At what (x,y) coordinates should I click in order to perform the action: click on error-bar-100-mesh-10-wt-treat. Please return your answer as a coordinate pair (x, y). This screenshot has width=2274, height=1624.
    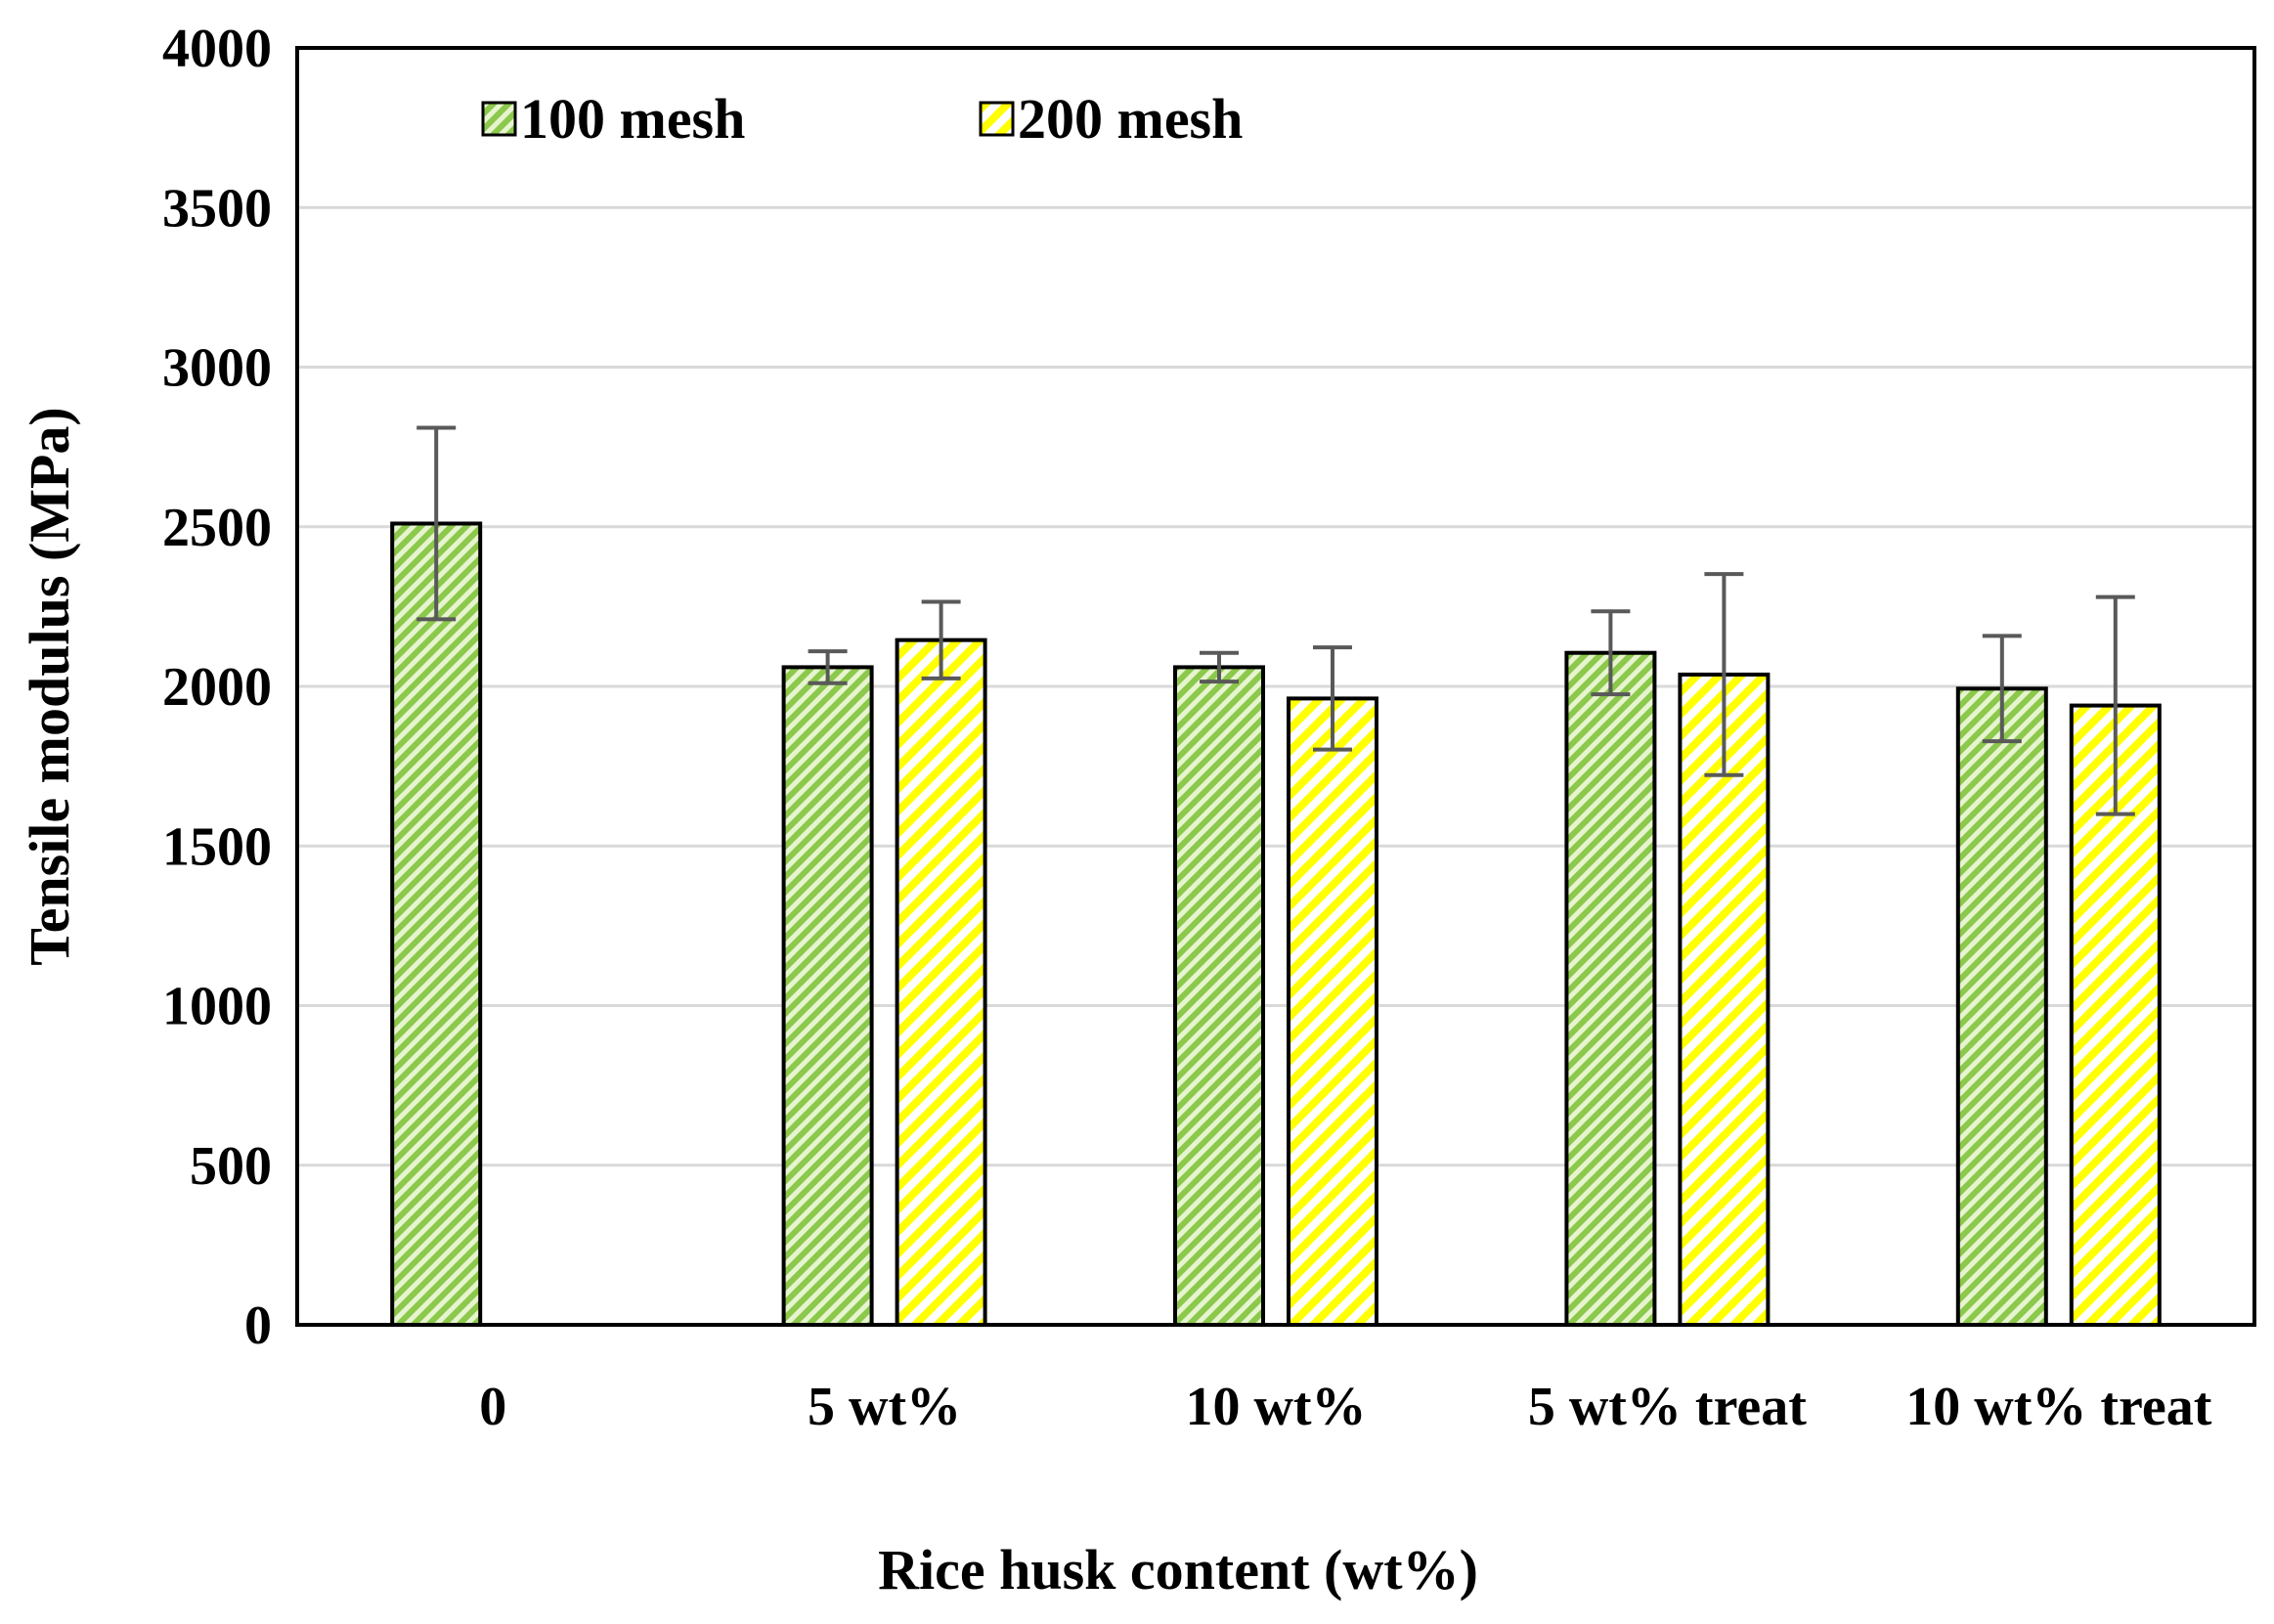
    Looking at the image, I should click on (2002, 689).